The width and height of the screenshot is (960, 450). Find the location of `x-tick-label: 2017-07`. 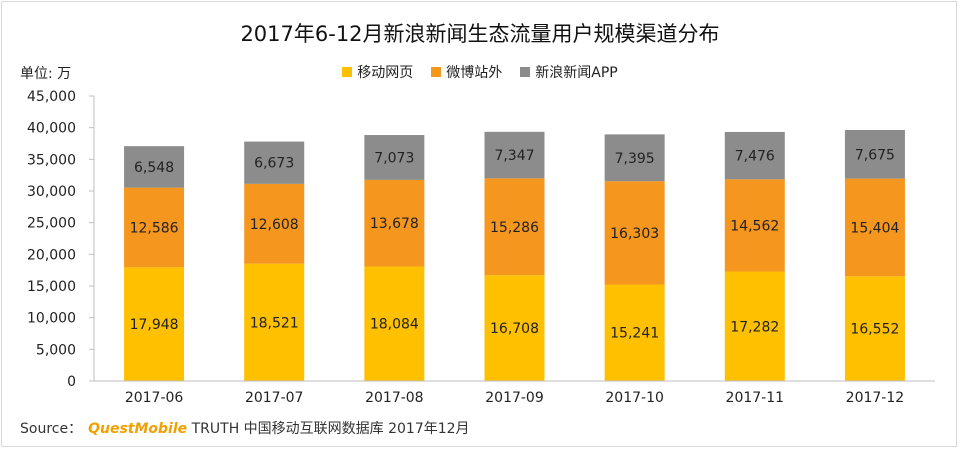

x-tick-label: 2017-07 is located at coordinates (274, 398).